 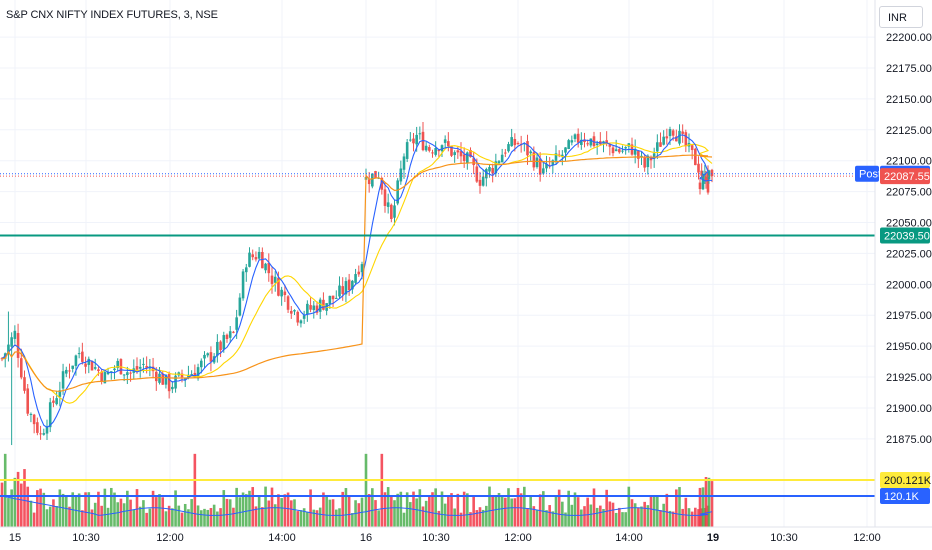 I want to click on x-tick-label: 10:30, so click(x=86, y=538).